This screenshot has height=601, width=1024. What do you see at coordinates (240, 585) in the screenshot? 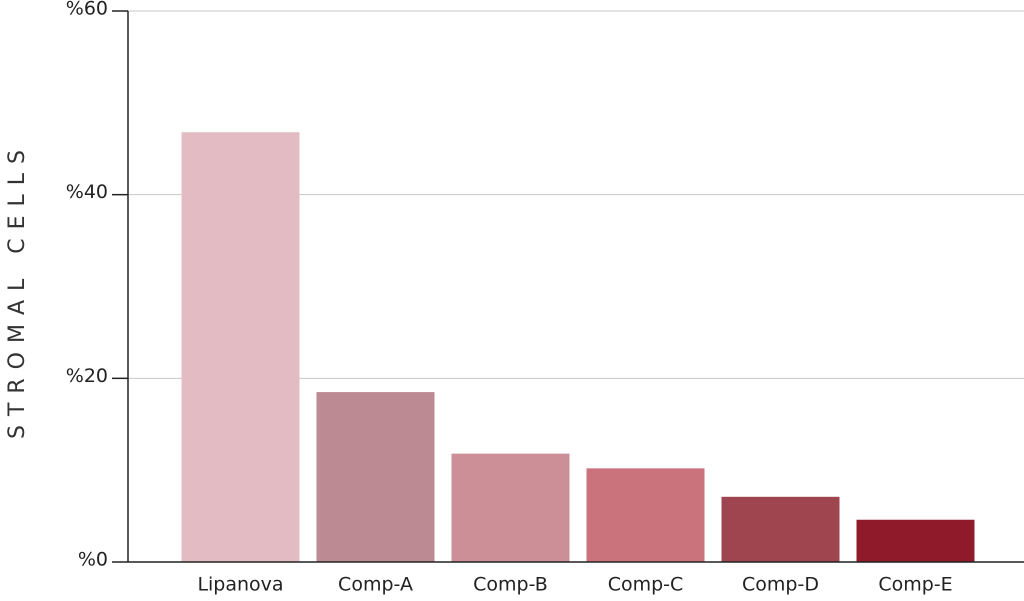
I see `x-tick-label: Lipanova` at bounding box center [240, 585].